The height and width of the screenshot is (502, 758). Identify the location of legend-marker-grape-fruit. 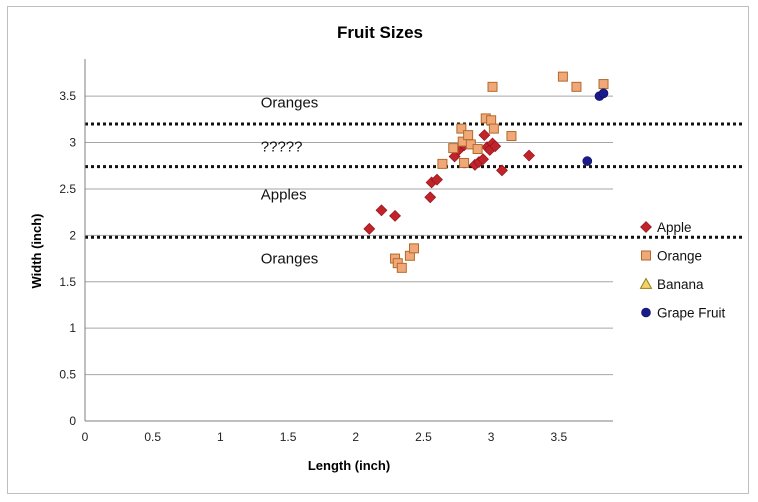
(646, 312).